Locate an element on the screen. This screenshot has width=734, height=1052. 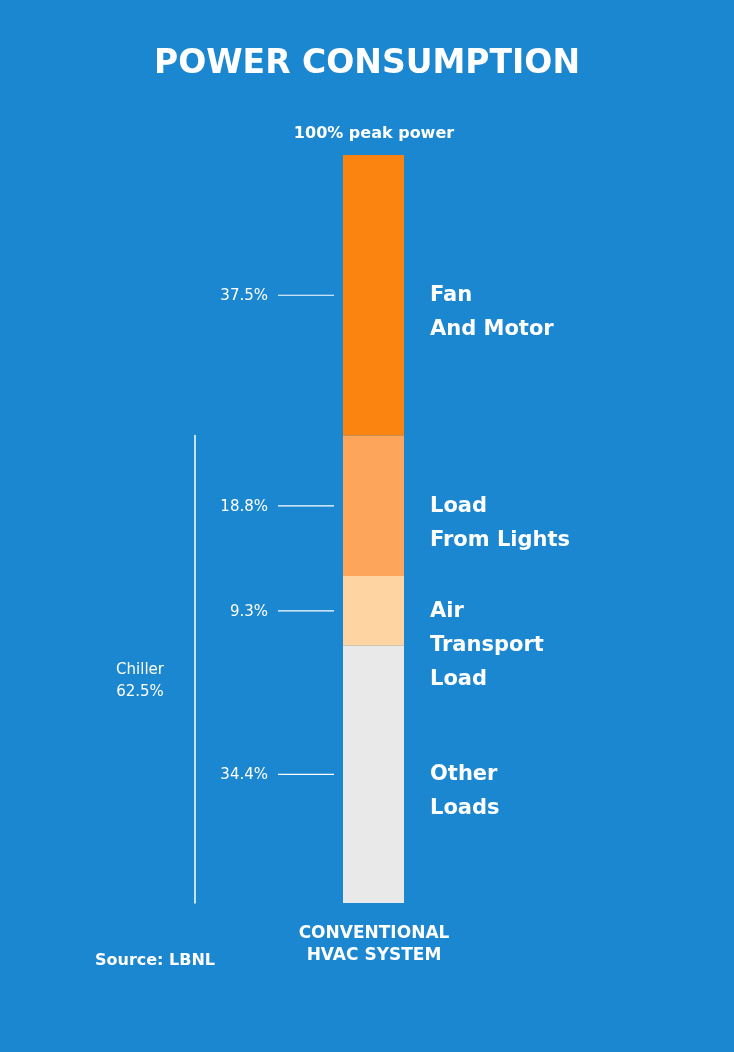
text: Chiller 62.5% is located at coordinates (140, 680).